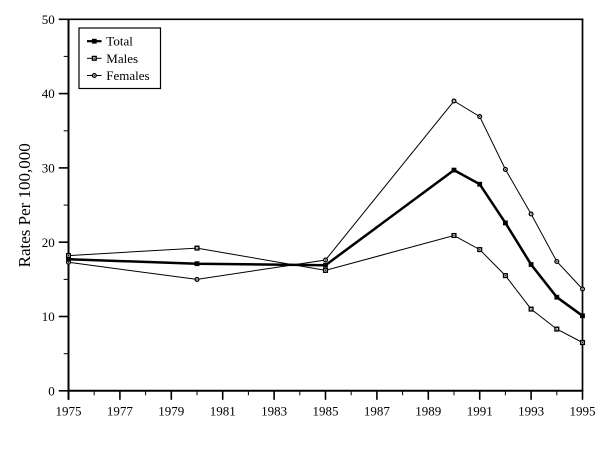 The image size is (612, 450). What do you see at coordinates (583, 411) in the screenshot?
I see `svg-text: 1995` at bounding box center [583, 411].